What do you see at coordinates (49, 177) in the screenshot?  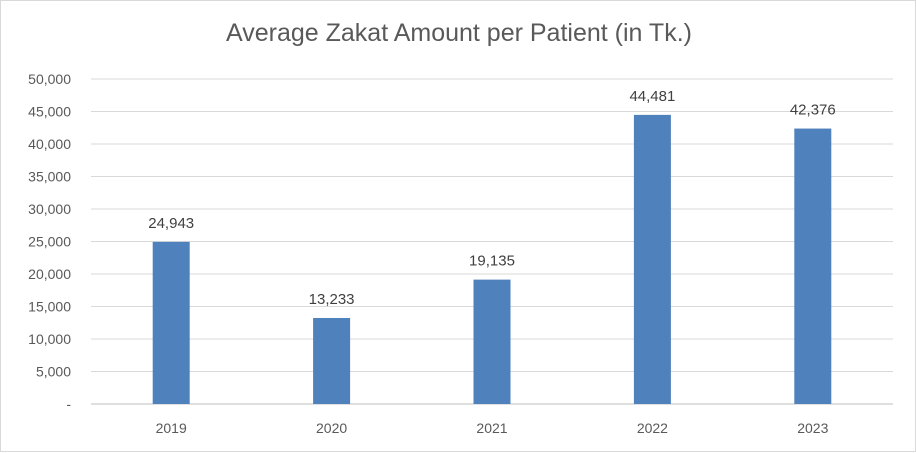 I see `y-tick-label: 35,000` at bounding box center [49, 177].